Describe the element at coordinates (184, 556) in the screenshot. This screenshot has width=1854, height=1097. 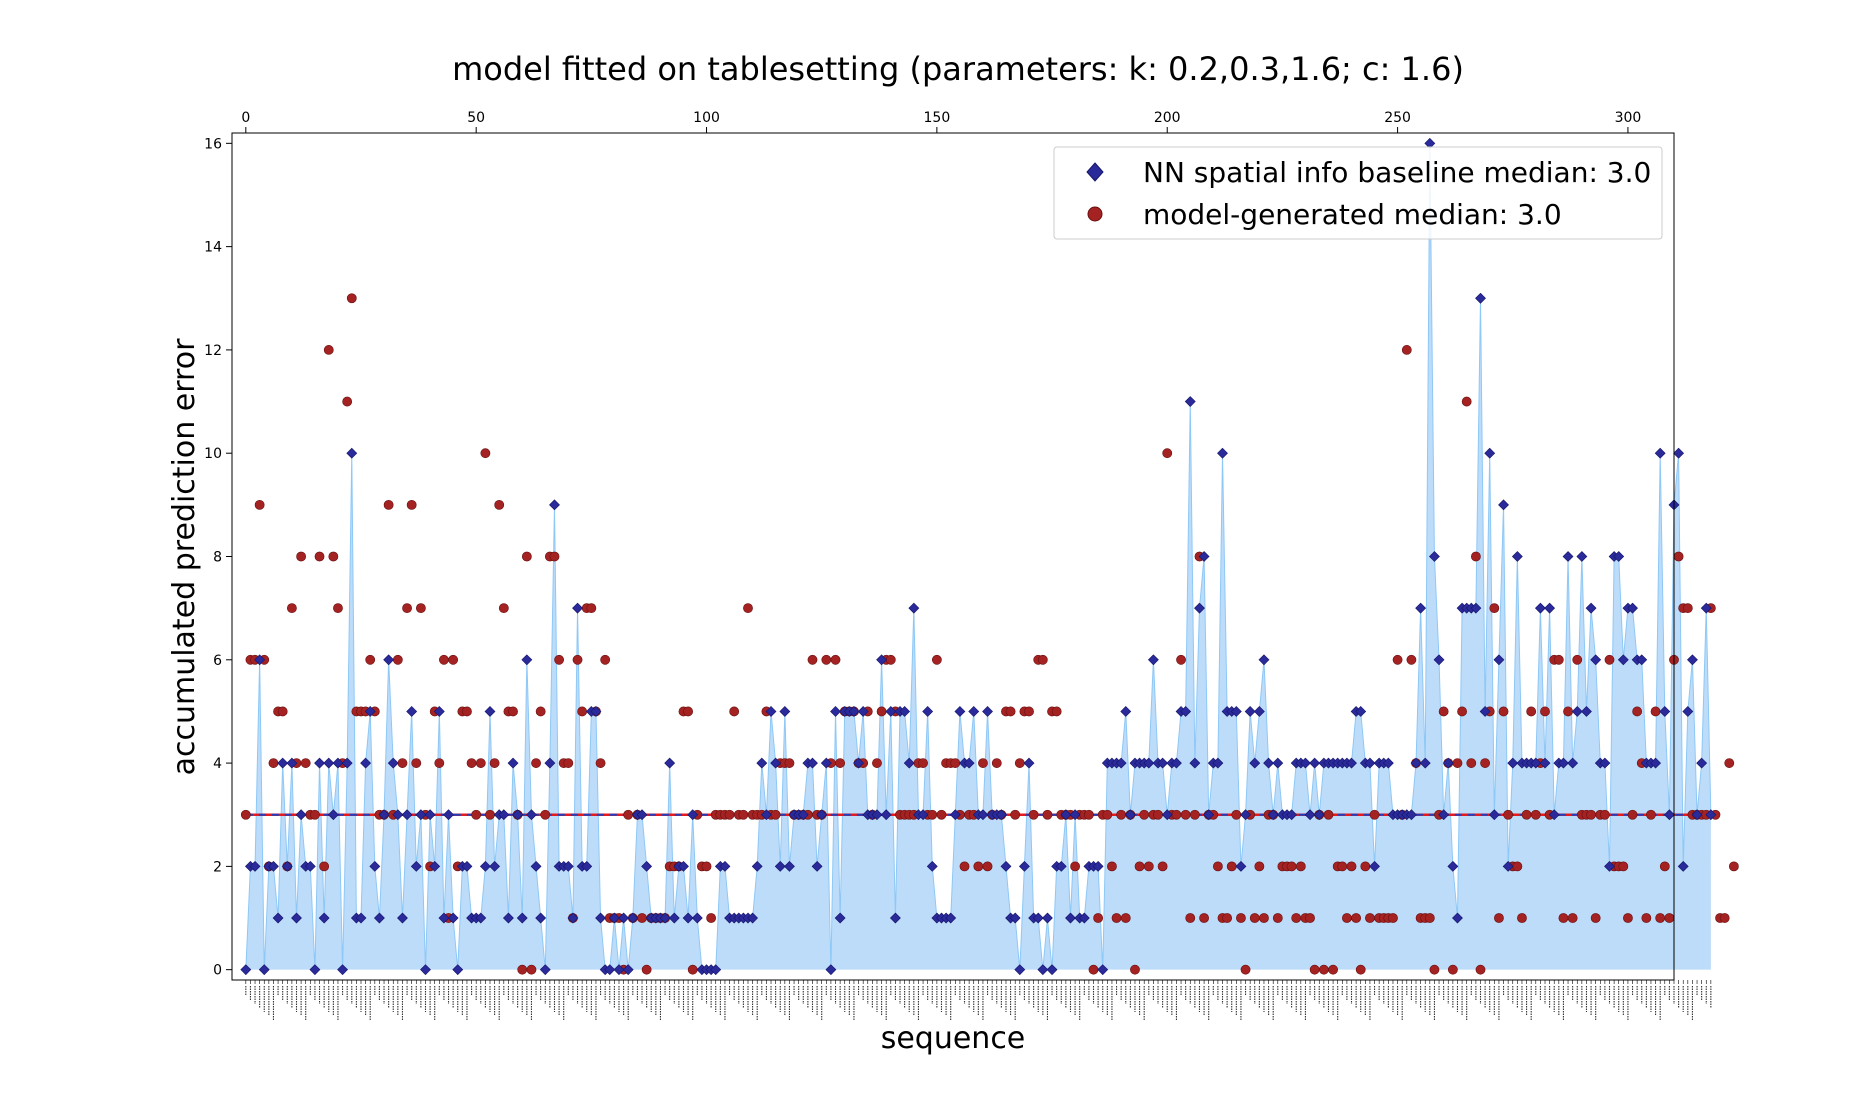
I see `y-axis-label: accumulated prediction error` at that location.